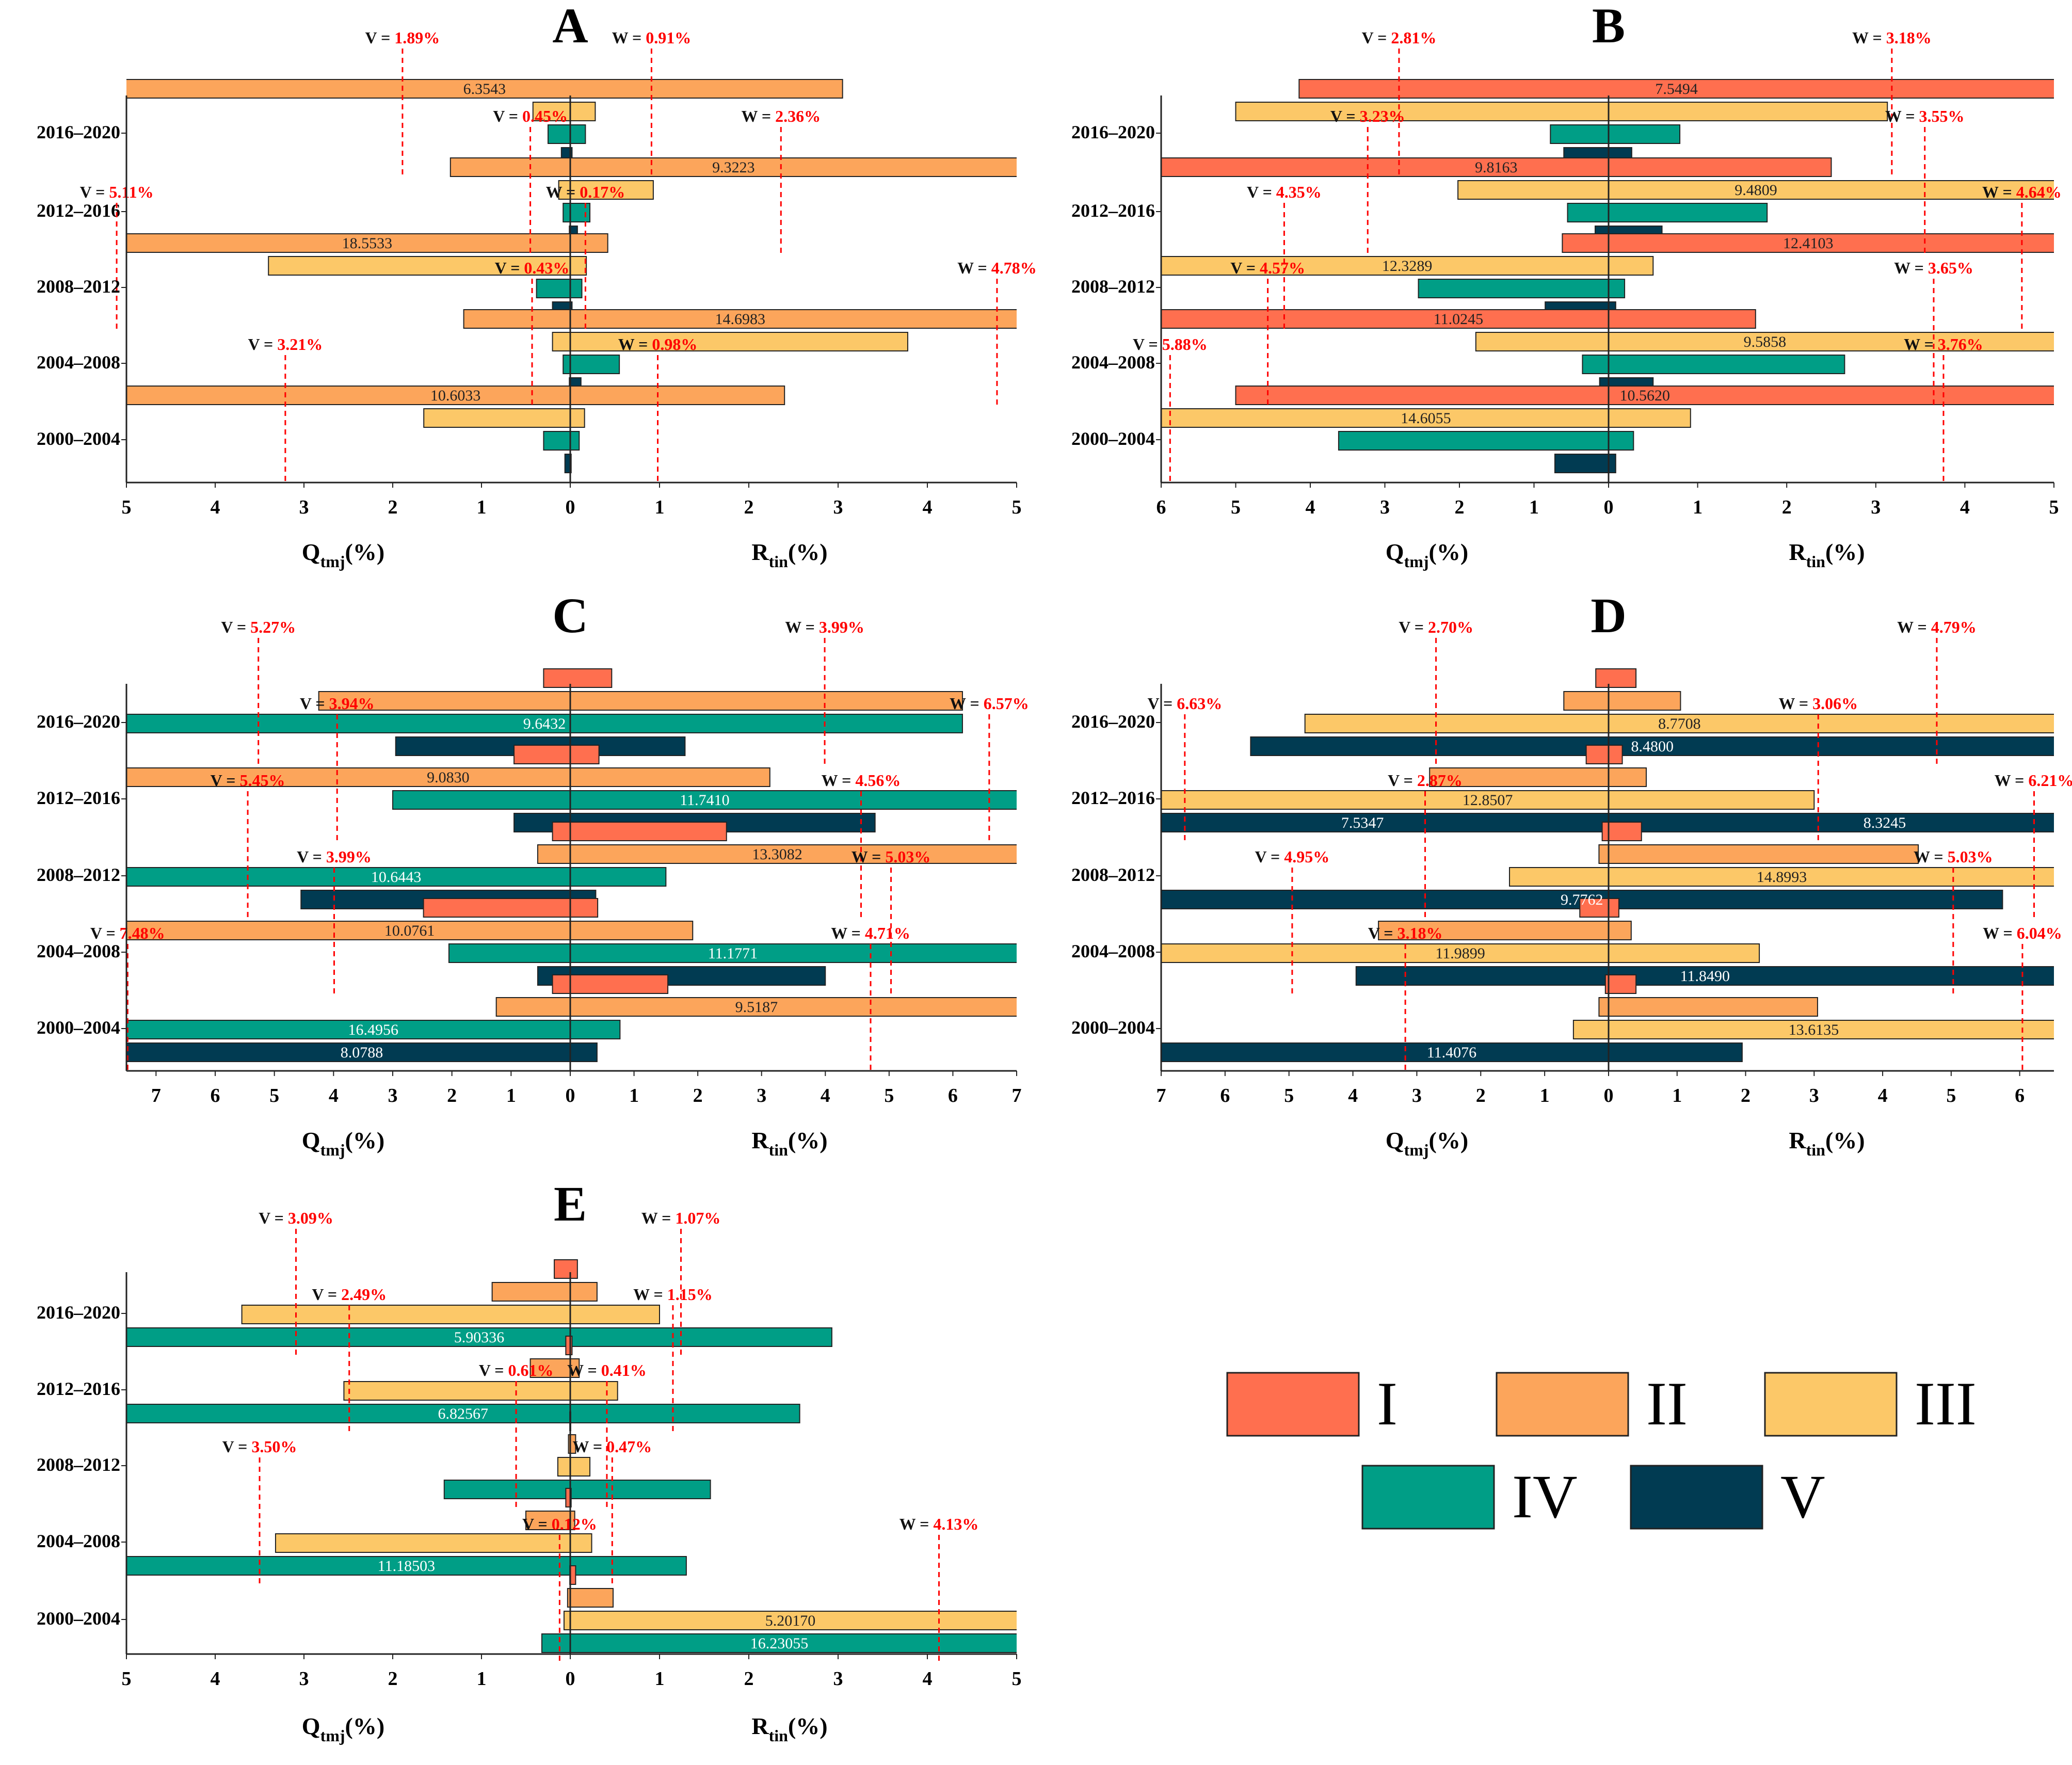  What do you see at coordinates (1113, 874) in the screenshot?
I see `category-label: 2008–2012` at bounding box center [1113, 874].